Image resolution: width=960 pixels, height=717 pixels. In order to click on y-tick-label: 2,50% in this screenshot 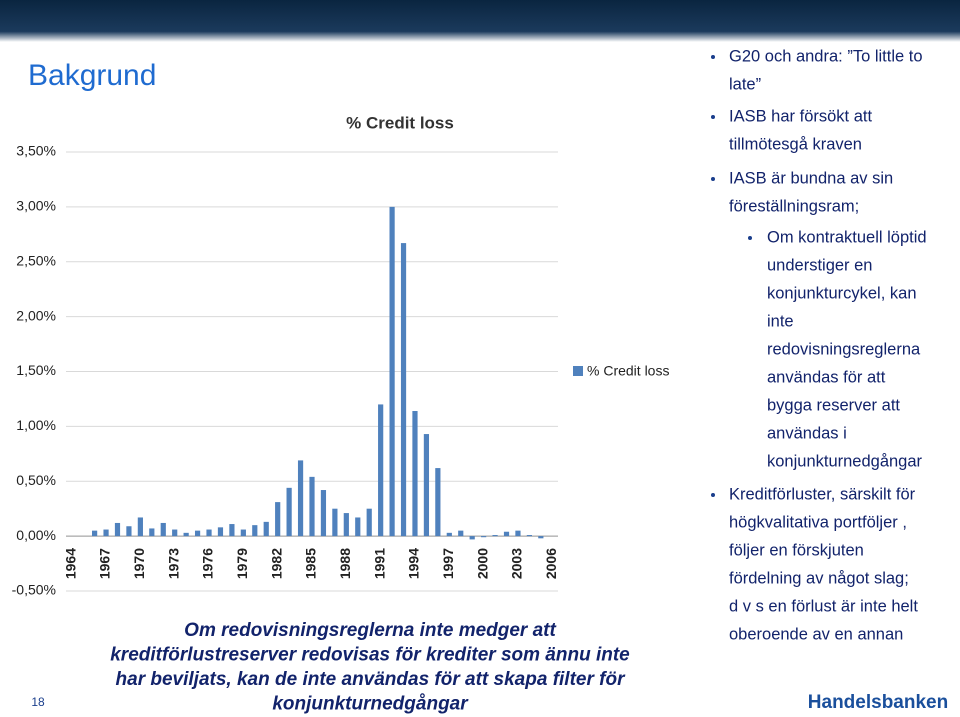, I will do `click(36, 260)`.